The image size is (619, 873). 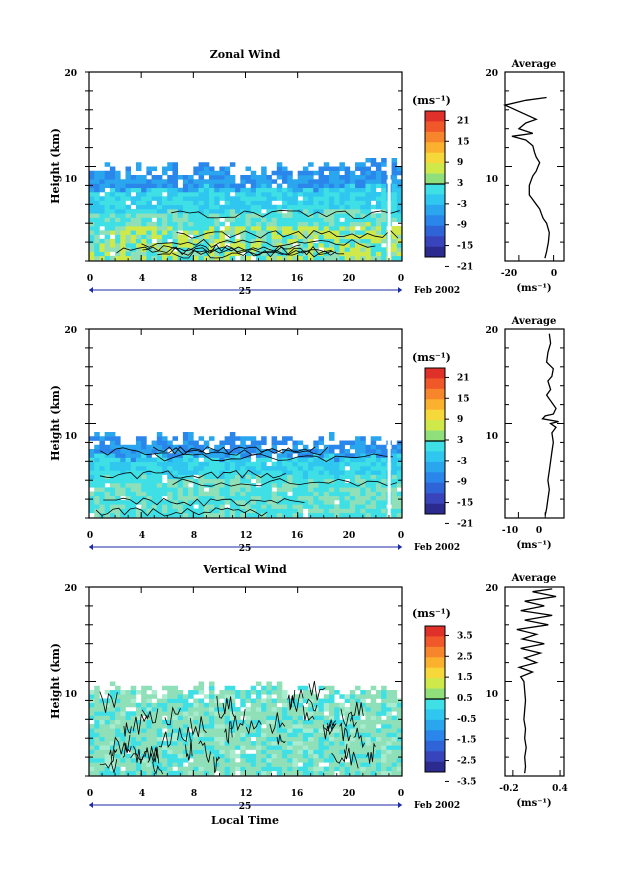 What do you see at coordinates (554, 274) in the screenshot?
I see `profile-x-tick-label: 0` at bounding box center [554, 274].